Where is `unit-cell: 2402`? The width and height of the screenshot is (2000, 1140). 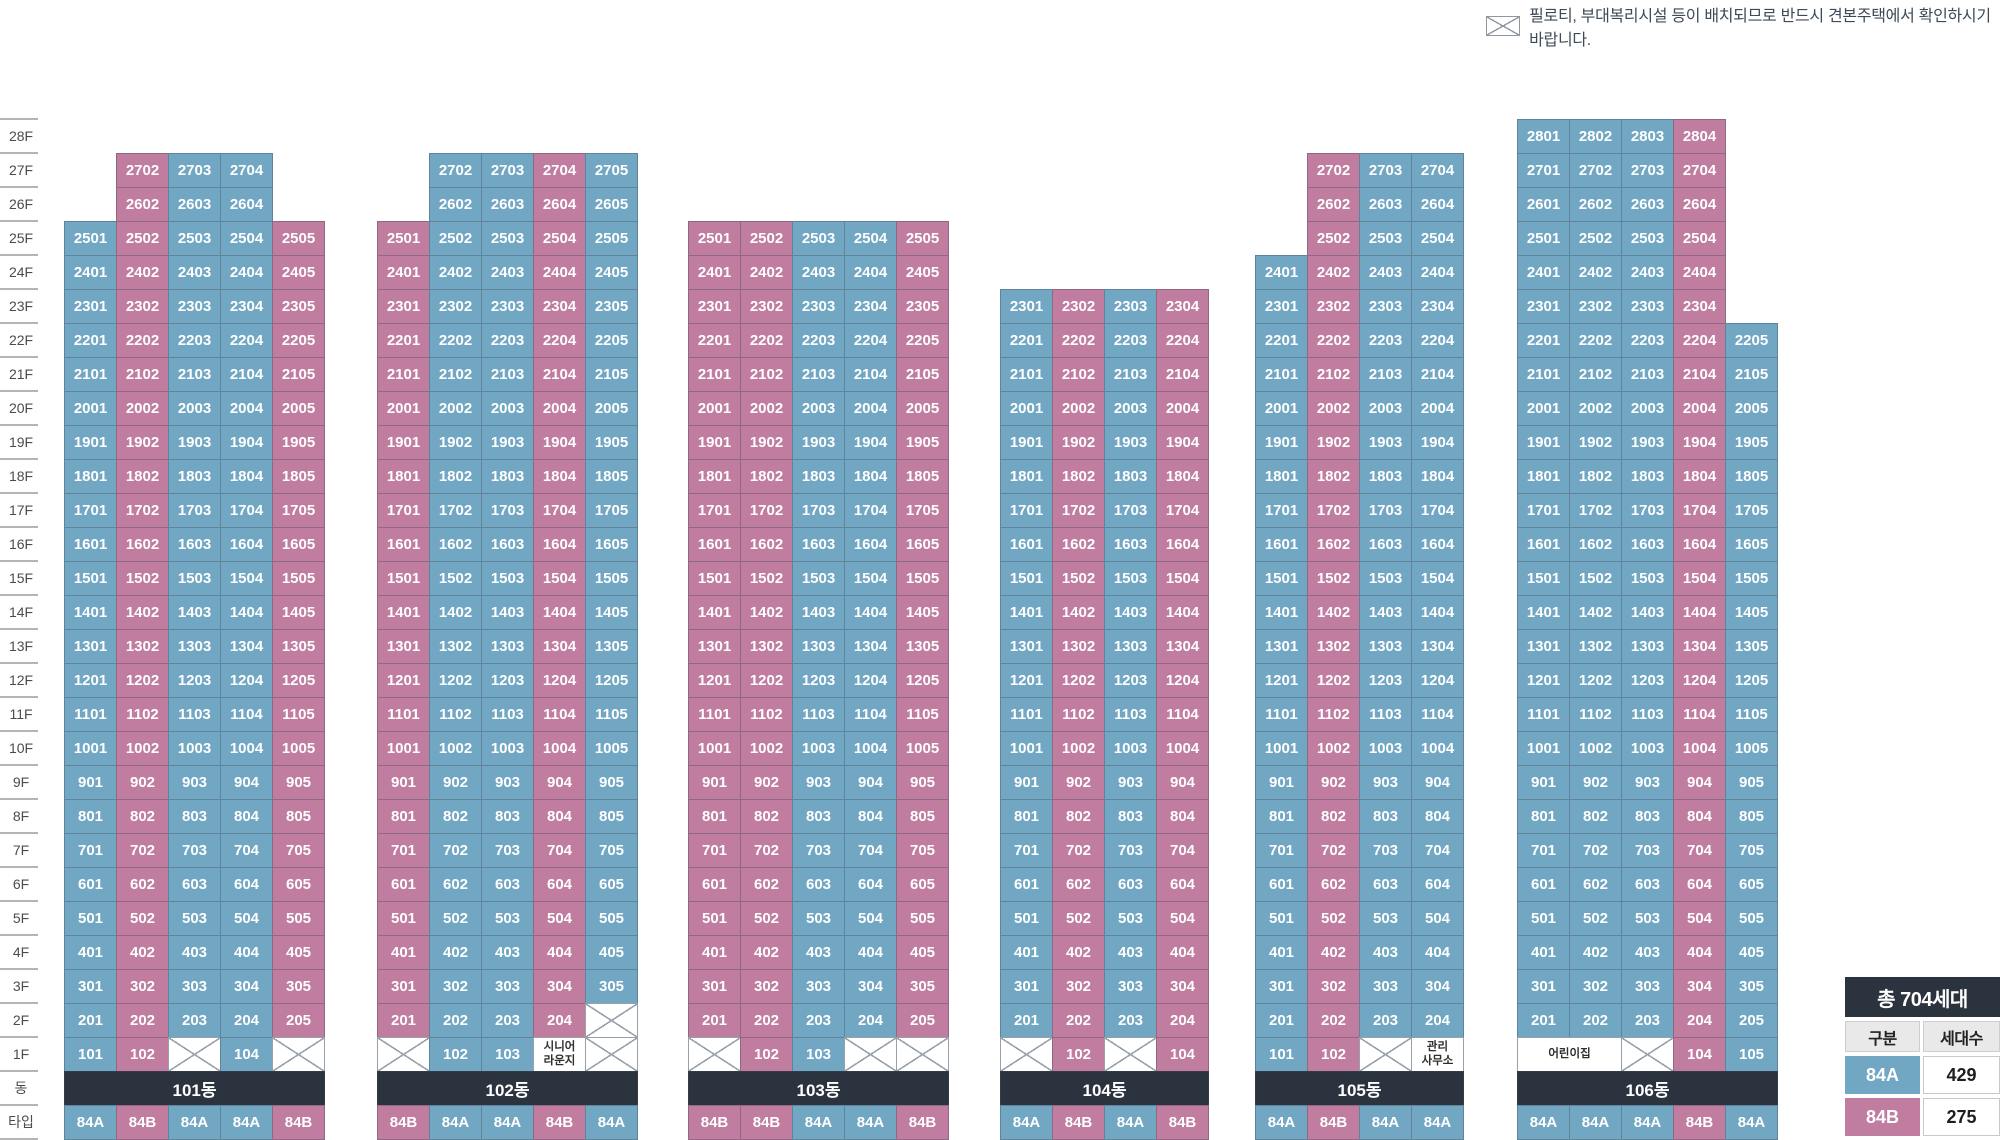 unit-cell: 2402 is located at coordinates (455, 272).